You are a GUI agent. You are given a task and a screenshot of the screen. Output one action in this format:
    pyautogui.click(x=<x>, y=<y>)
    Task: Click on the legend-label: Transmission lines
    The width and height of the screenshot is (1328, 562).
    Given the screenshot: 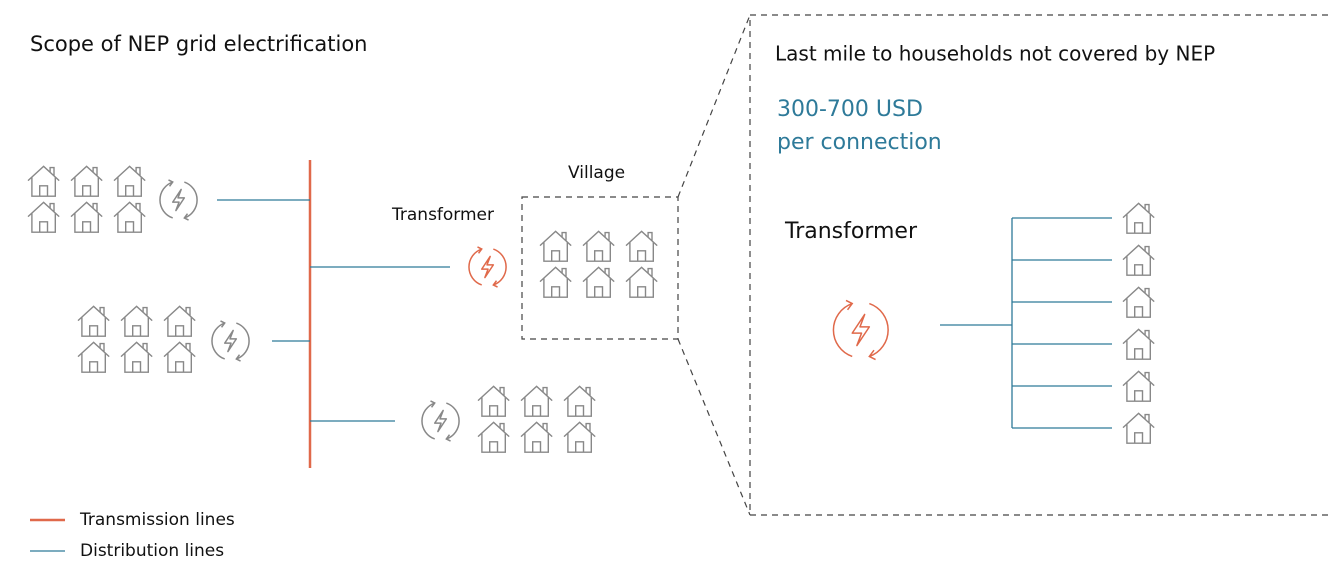 What is the action you would take?
    pyautogui.click(x=157, y=520)
    